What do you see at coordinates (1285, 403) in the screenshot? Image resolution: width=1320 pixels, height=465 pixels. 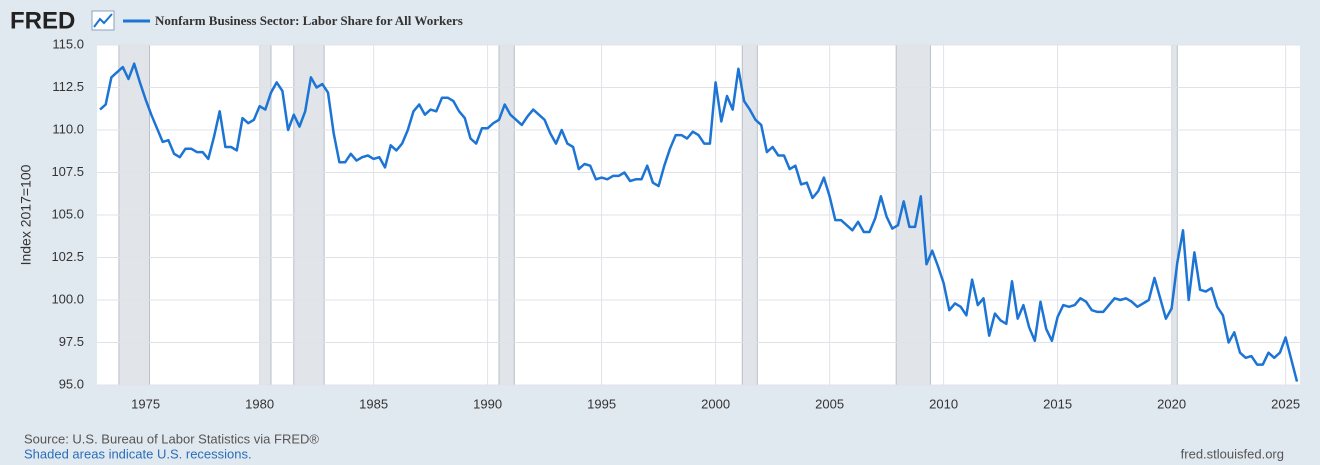 I see `x-tick-label: 2025` at bounding box center [1285, 403].